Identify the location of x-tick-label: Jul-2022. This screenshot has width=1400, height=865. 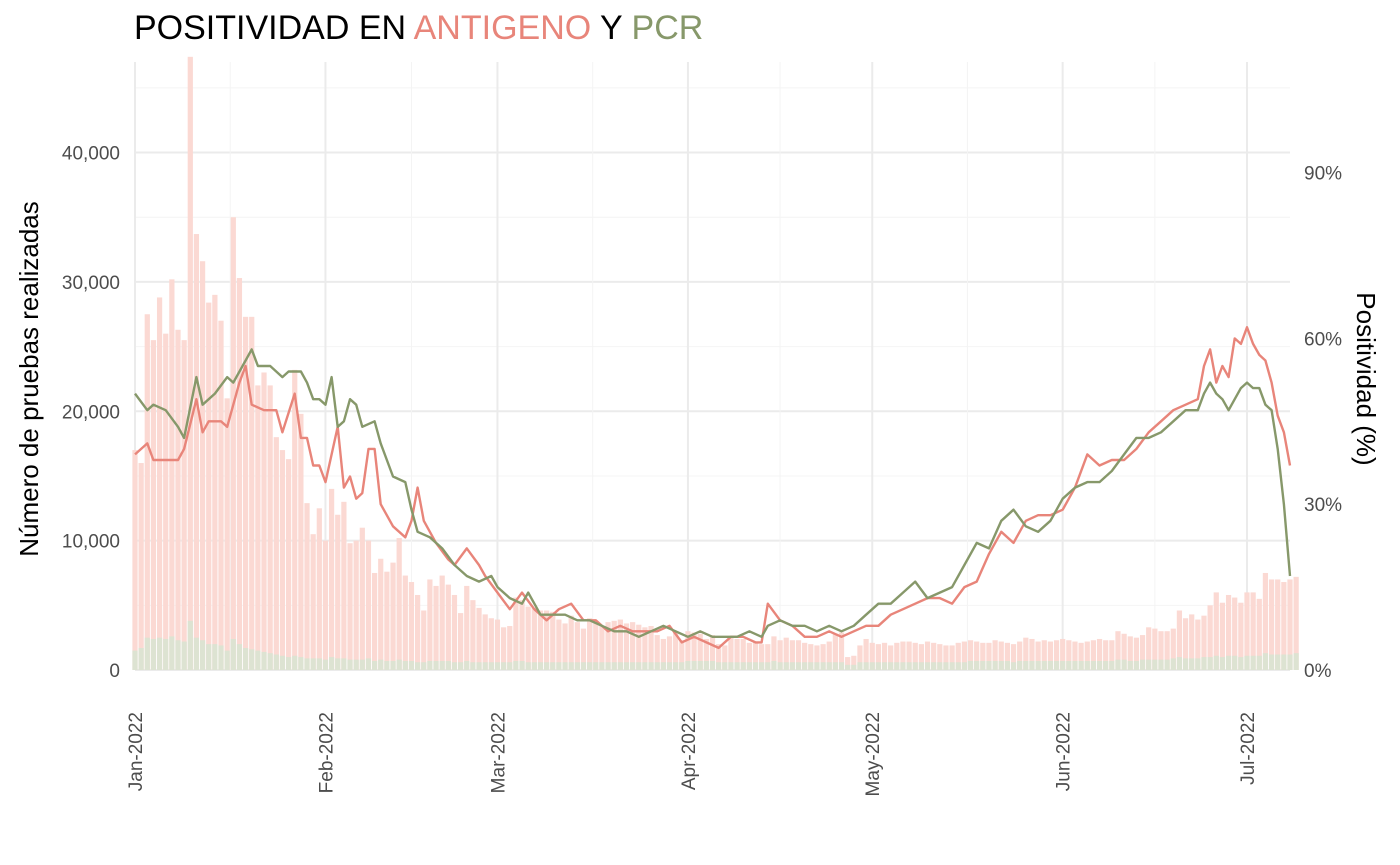
(1248, 748).